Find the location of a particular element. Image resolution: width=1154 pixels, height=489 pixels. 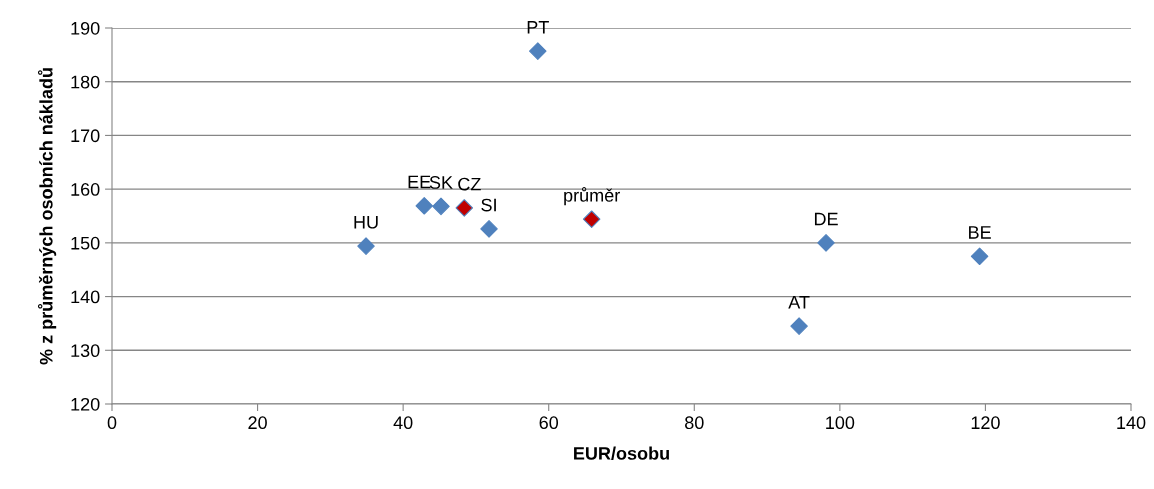

y-tick-label: 120 is located at coordinates (85, 404).